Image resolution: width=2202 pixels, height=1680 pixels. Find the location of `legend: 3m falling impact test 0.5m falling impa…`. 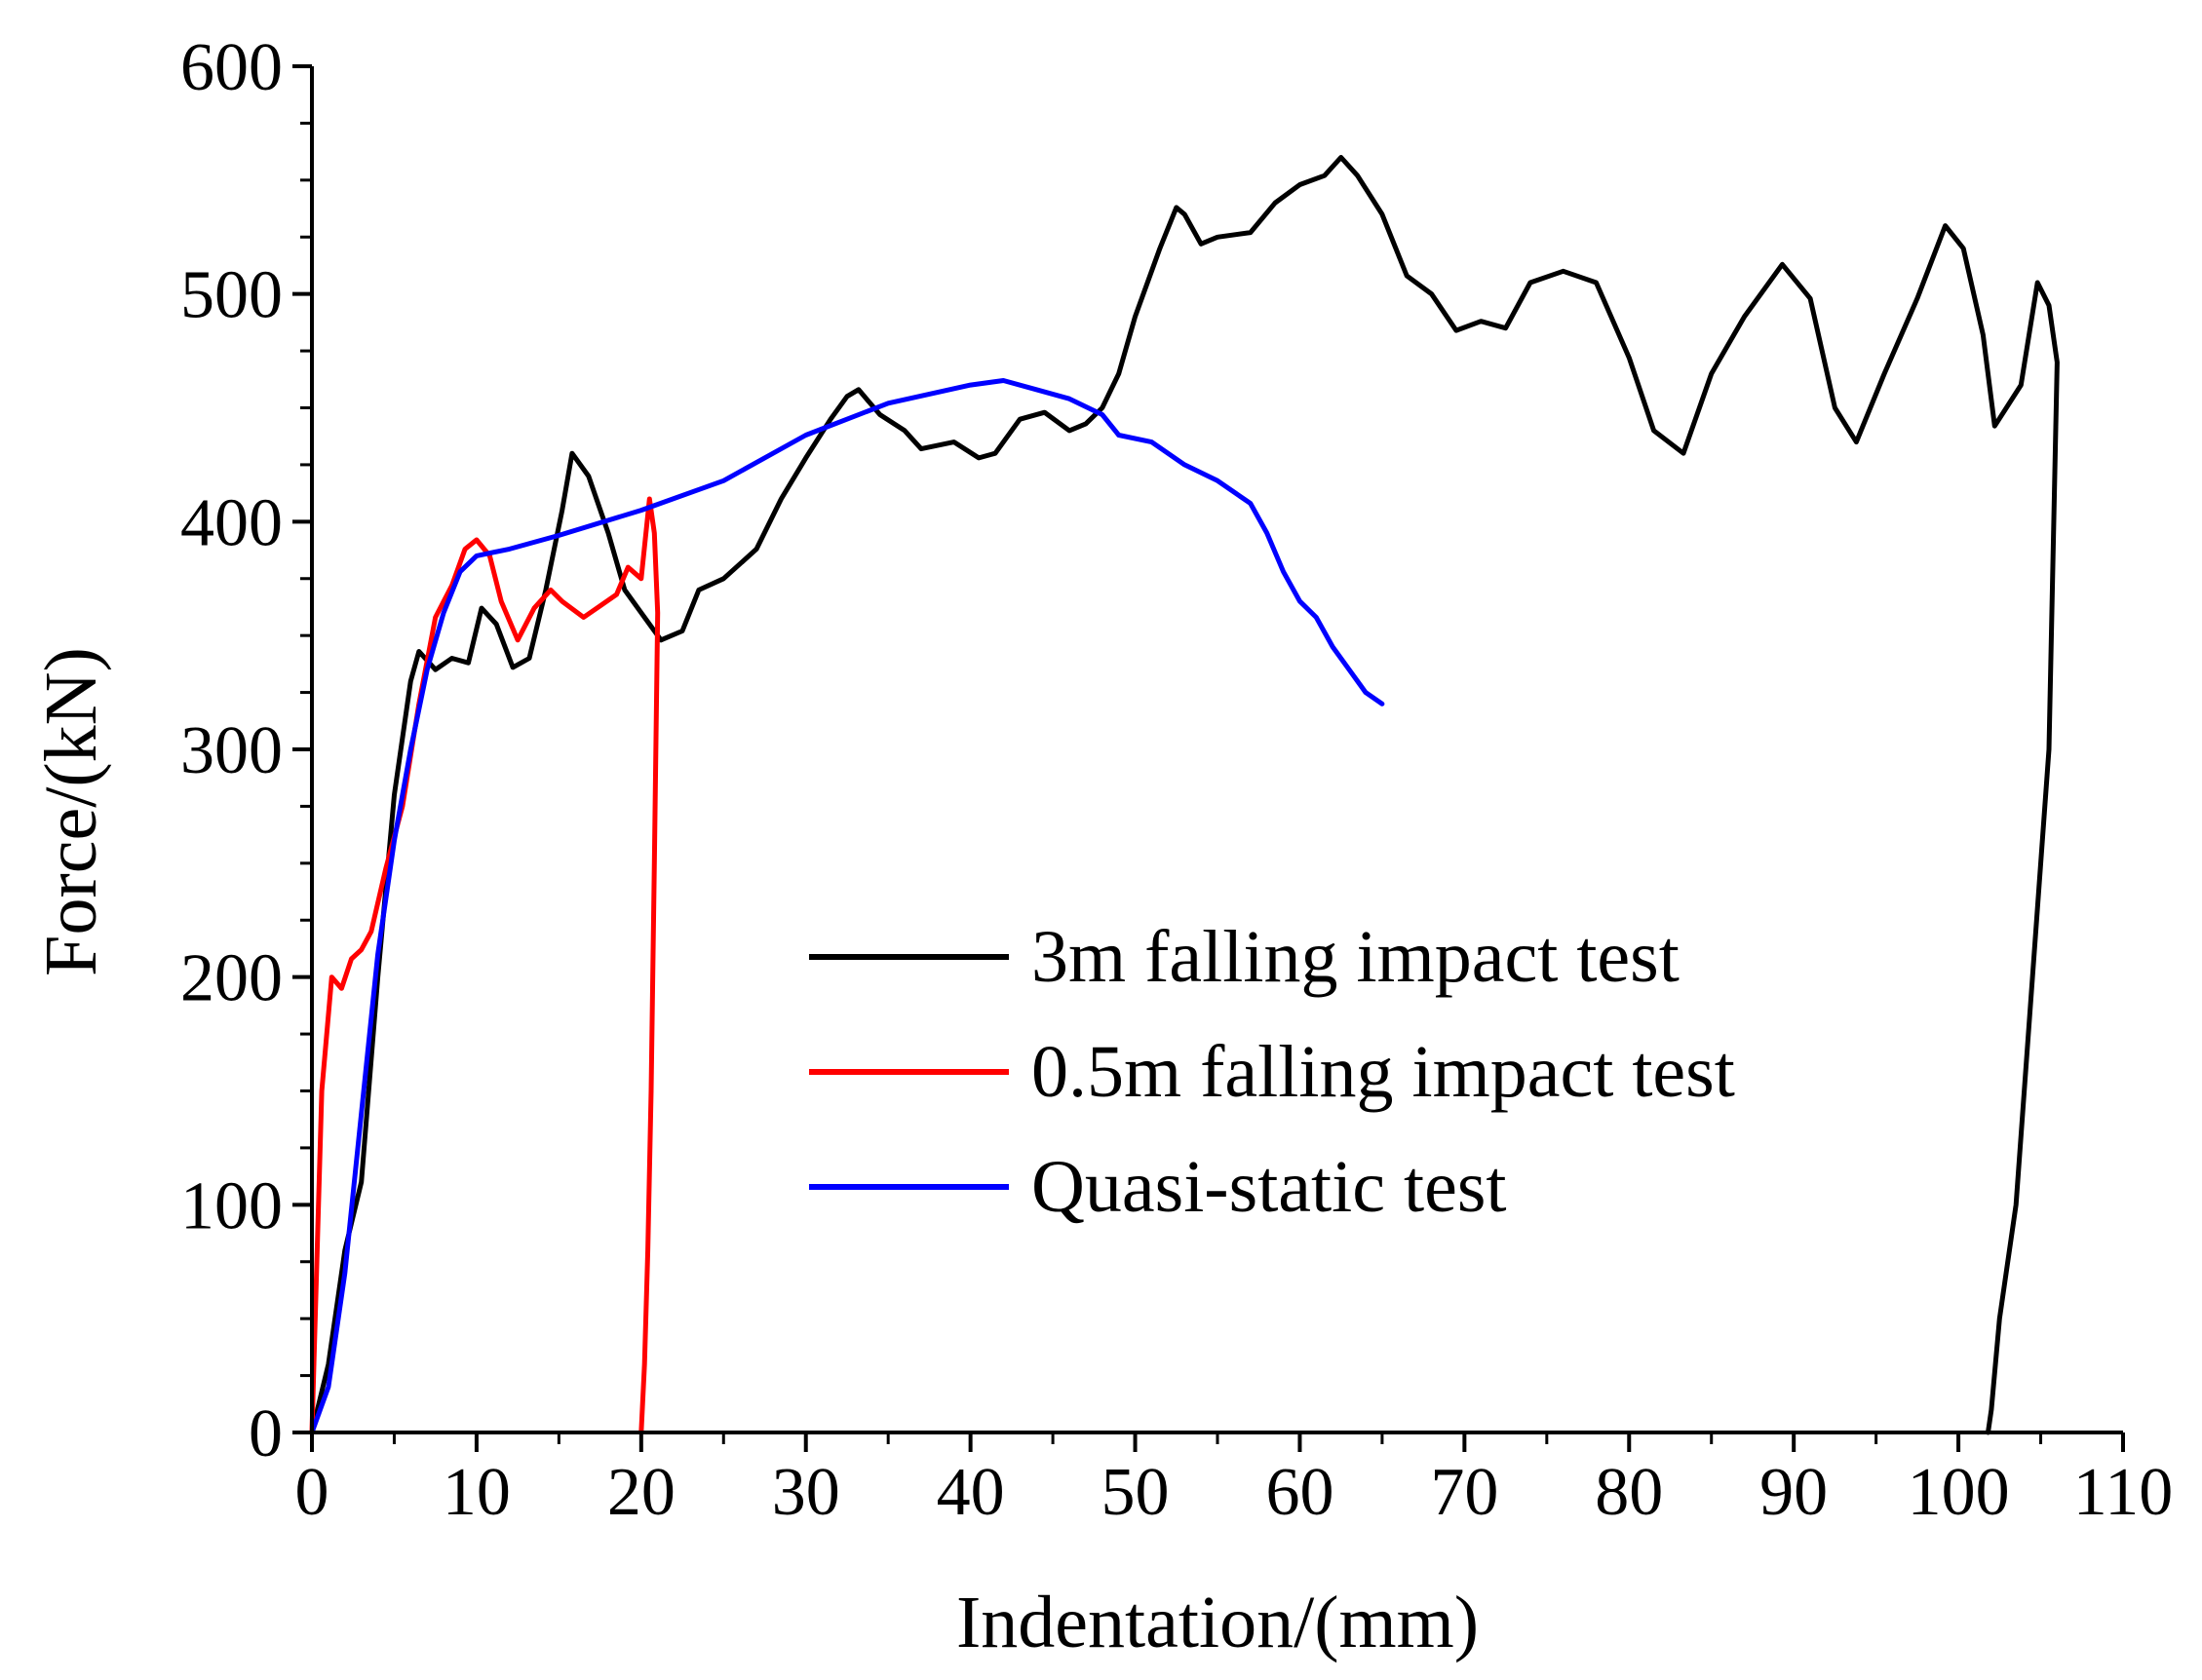

legend: 3m falling impact test 0.5m falling impa… is located at coordinates (1272, 1072).